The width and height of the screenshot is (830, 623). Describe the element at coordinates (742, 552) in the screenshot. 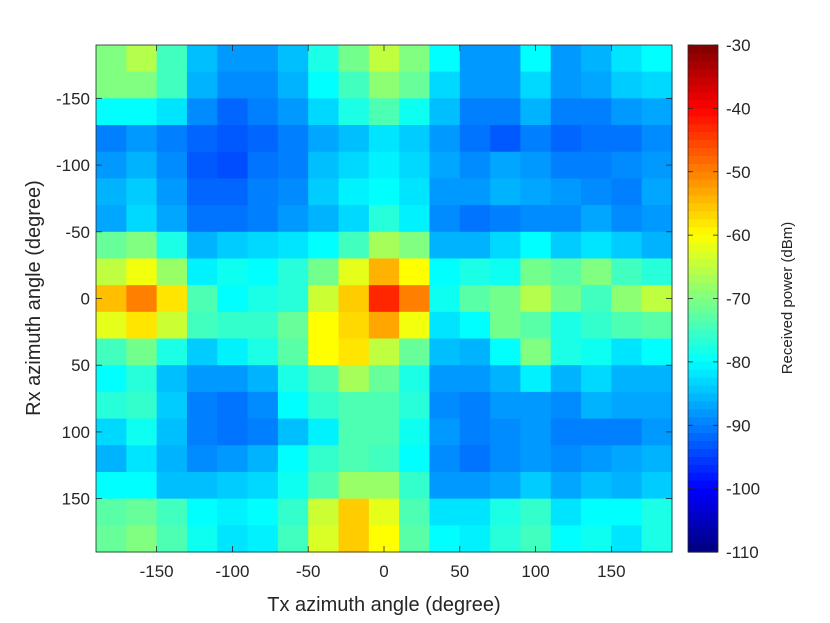

I see `colorbar-tick-label: -110` at that location.